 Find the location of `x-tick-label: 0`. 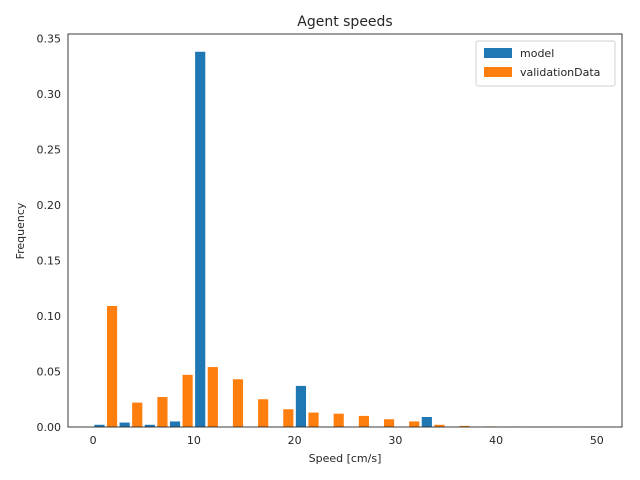

x-tick-label: 0 is located at coordinates (93, 440).